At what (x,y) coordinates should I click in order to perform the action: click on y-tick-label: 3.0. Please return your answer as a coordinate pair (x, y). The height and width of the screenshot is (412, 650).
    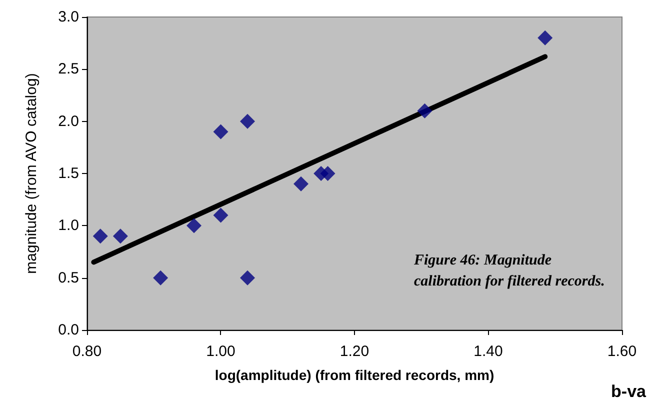
    Looking at the image, I should click on (68, 17).